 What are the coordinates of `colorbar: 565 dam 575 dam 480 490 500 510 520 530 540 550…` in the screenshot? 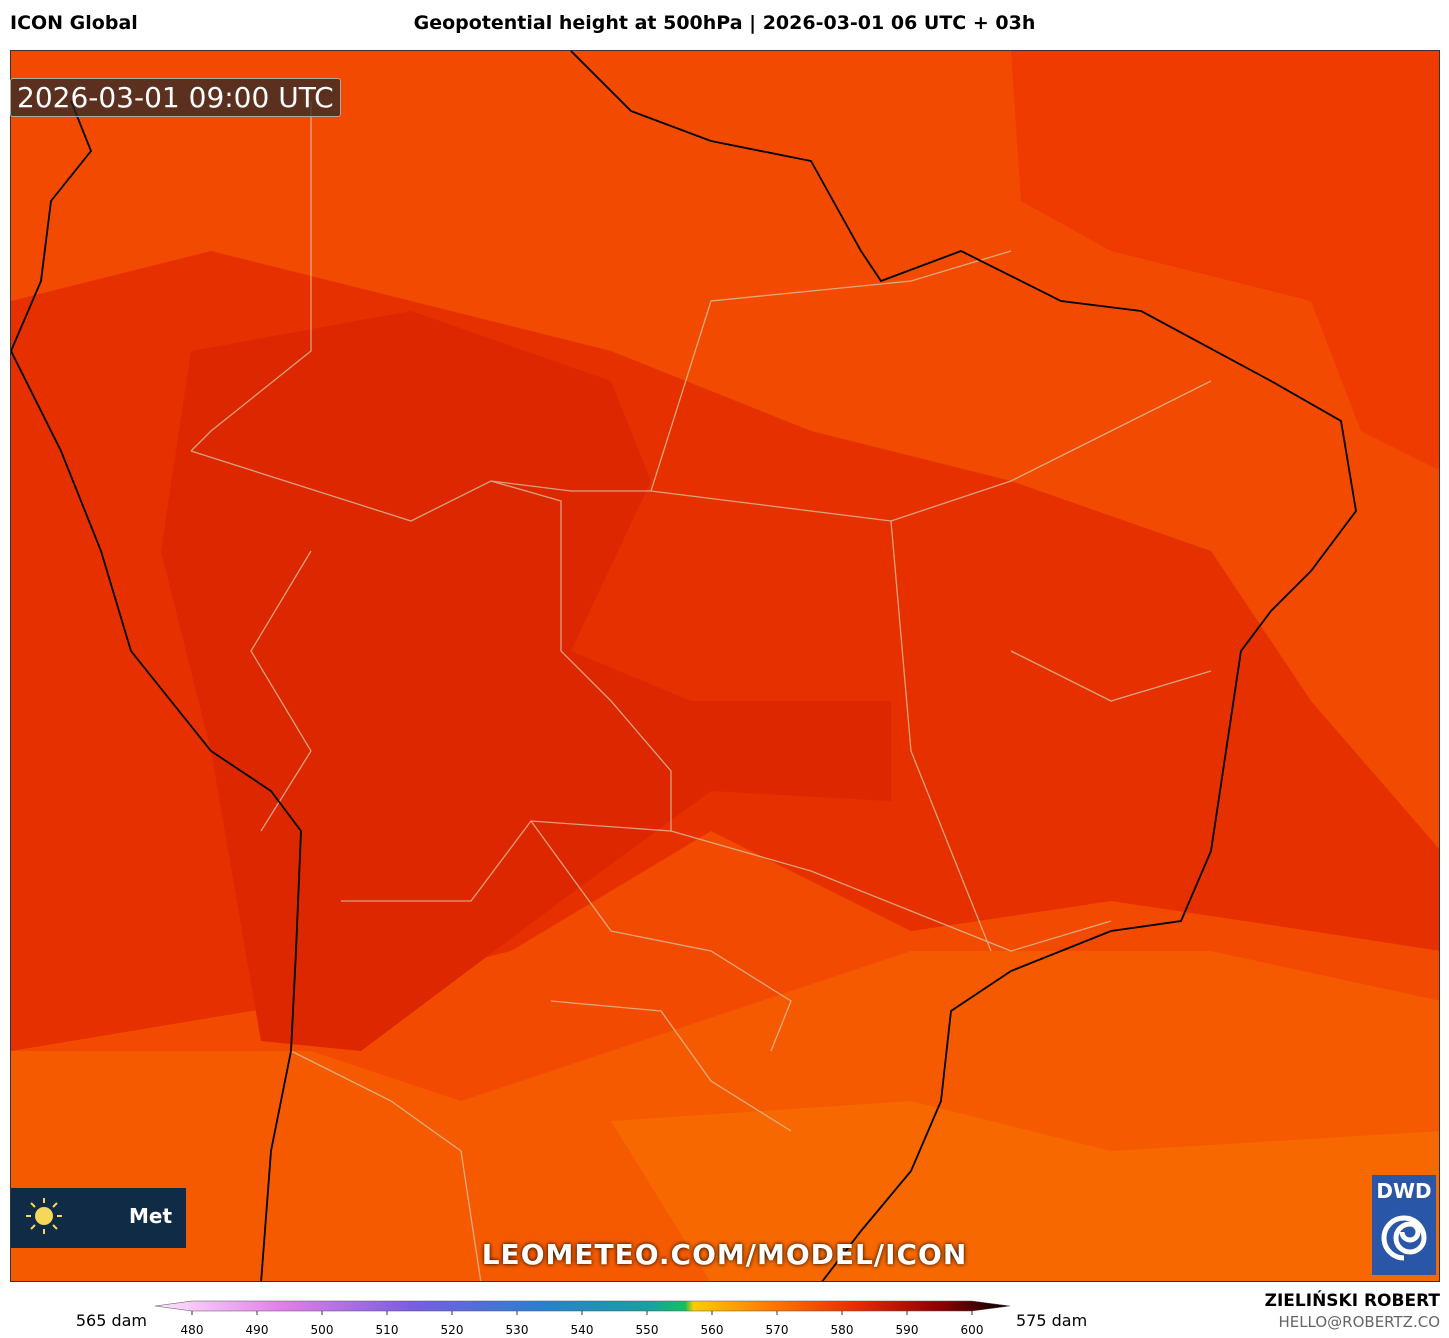 It's located at (581, 1318).